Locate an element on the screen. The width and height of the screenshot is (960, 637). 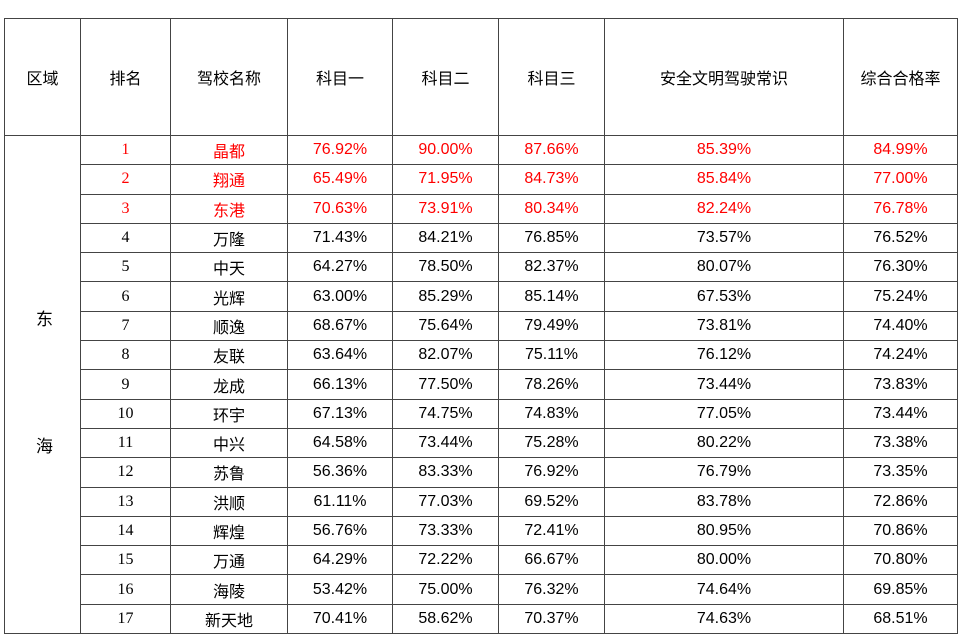
table-row: 14 辉煌 56.76% 73.33% 72.41% 80.95% 70.86% is located at coordinates (481, 531).